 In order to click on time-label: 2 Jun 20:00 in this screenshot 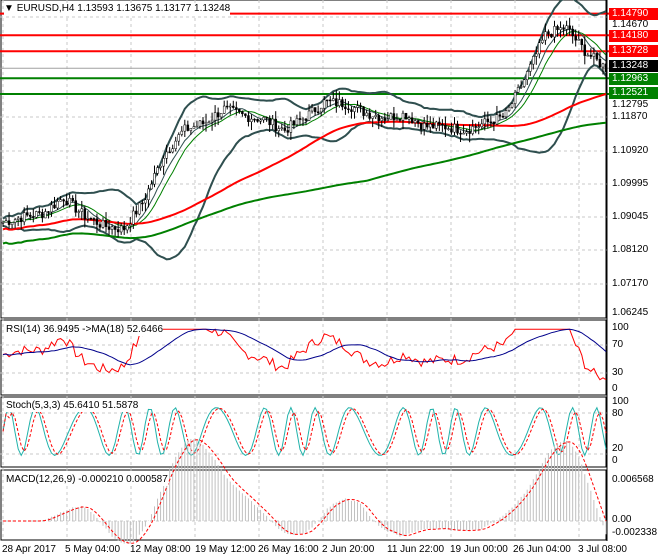, I will do `click(348, 549)`.